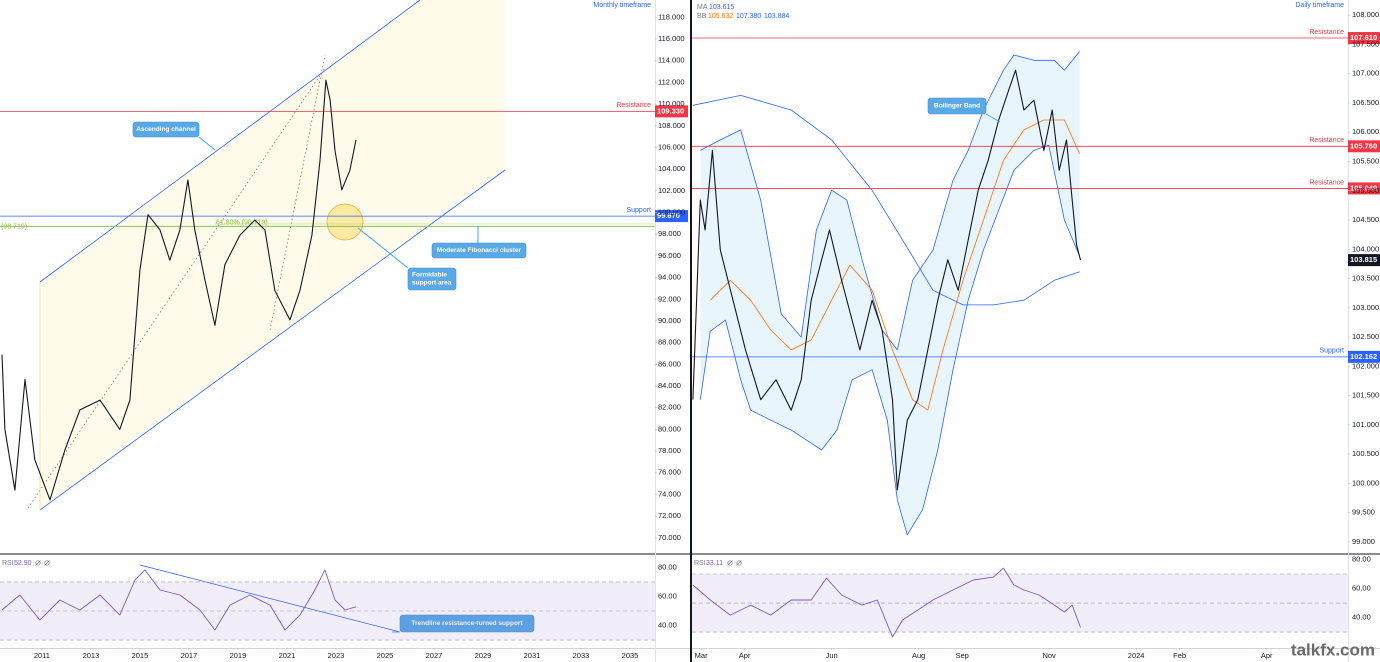 The width and height of the screenshot is (1380, 662). I want to click on legend-name: MA, so click(702, 7).